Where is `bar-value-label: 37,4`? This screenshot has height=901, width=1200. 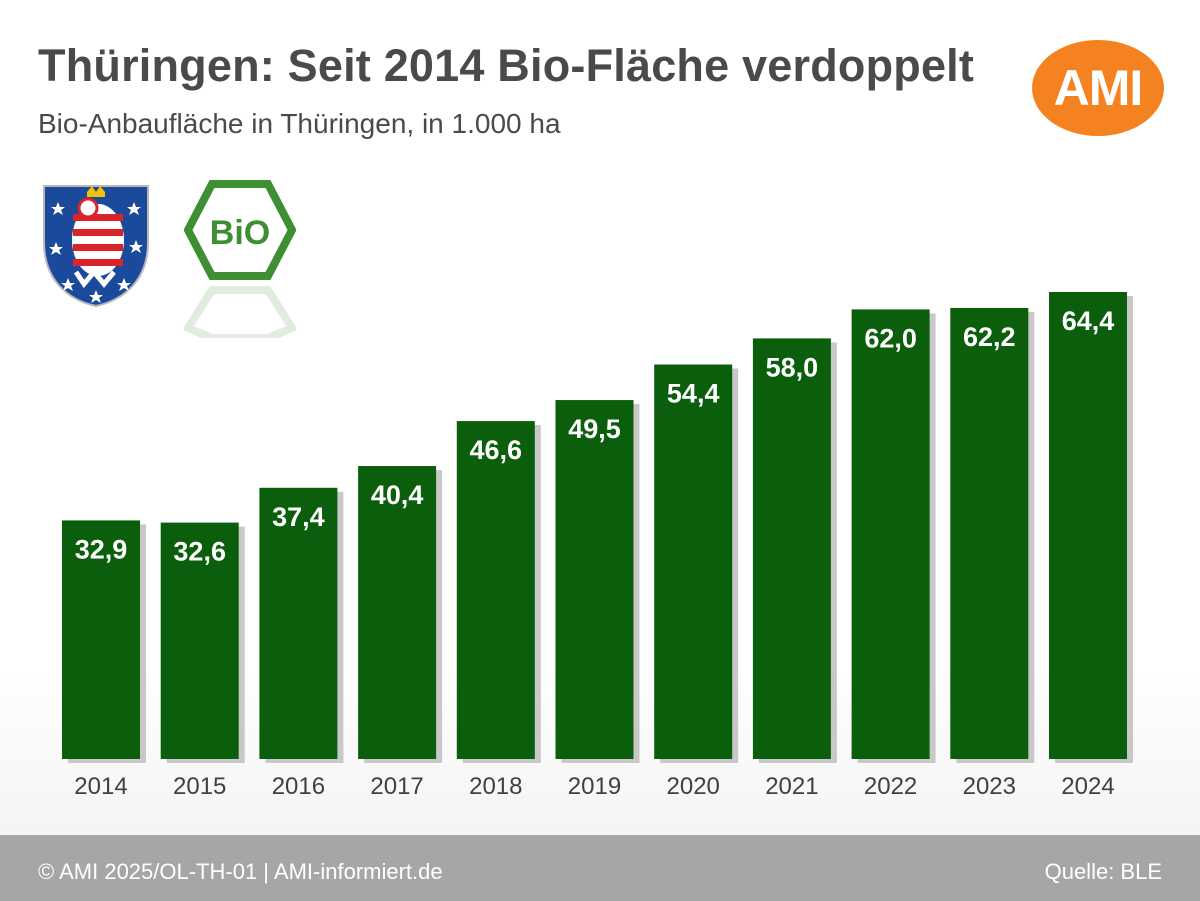
bar-value-label: 37,4 is located at coordinates (298, 517).